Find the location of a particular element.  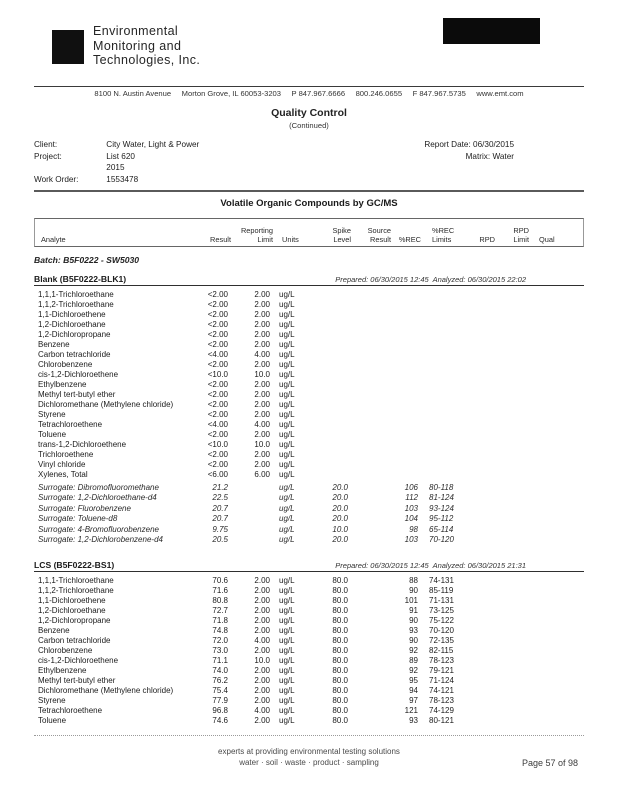

cell-rec_limits: 78-123 is located at coordinates (441, 661).